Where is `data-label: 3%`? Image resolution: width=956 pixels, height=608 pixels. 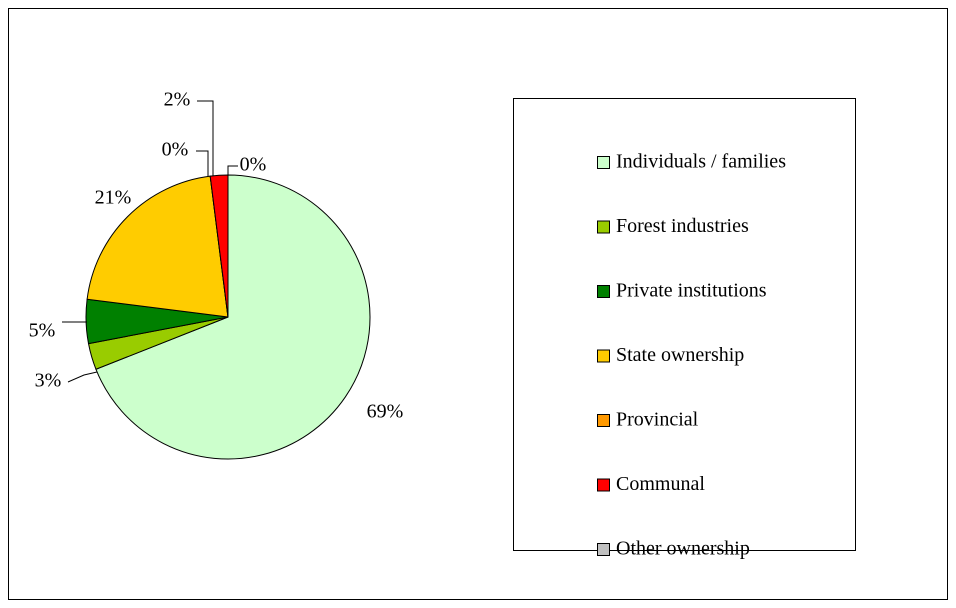 data-label: 3% is located at coordinates (48, 381).